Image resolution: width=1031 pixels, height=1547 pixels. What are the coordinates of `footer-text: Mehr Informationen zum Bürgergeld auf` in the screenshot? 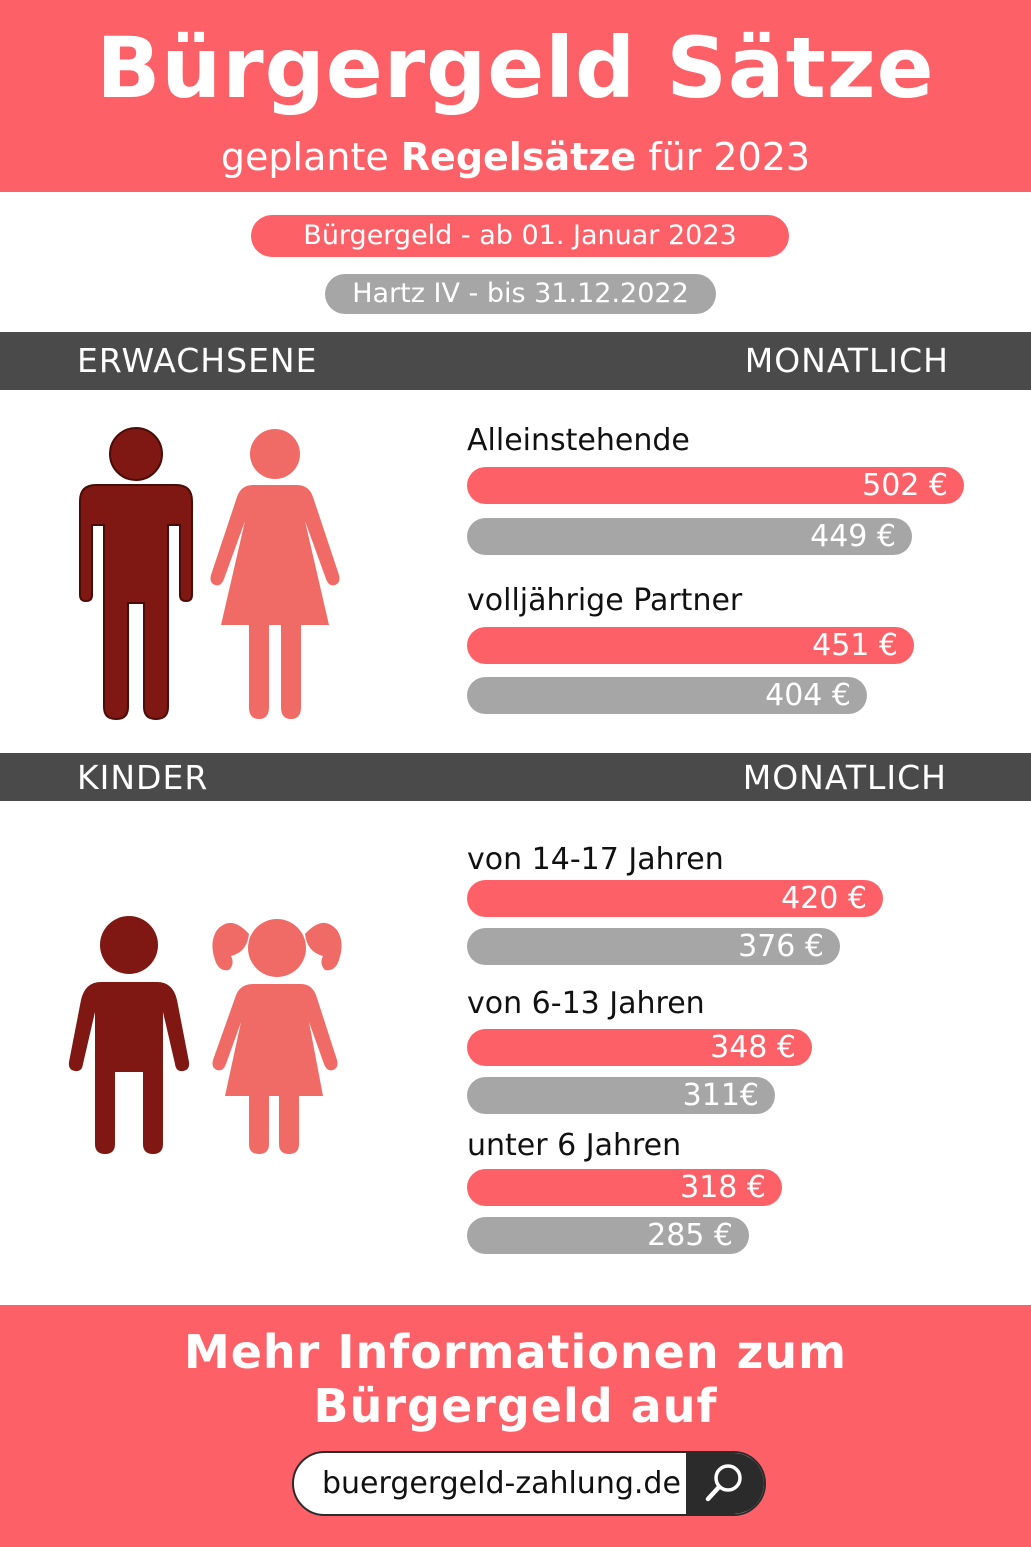 It's located at (515, 1379).